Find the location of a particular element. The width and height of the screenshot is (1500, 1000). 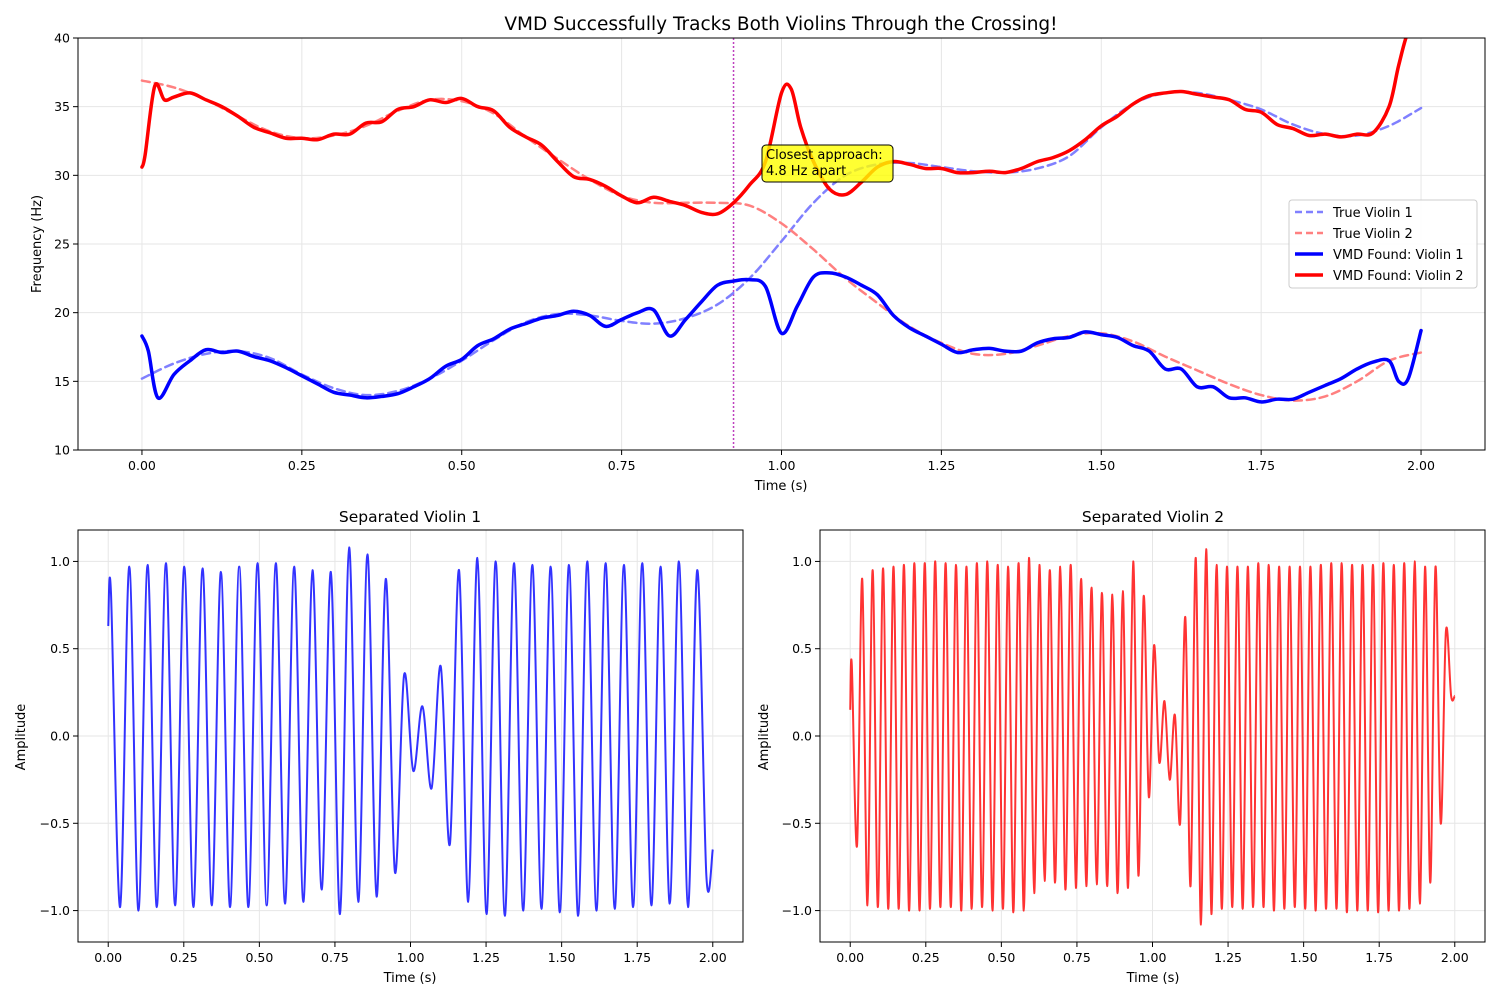

y-tick-label: 40 is located at coordinates (62, 38).